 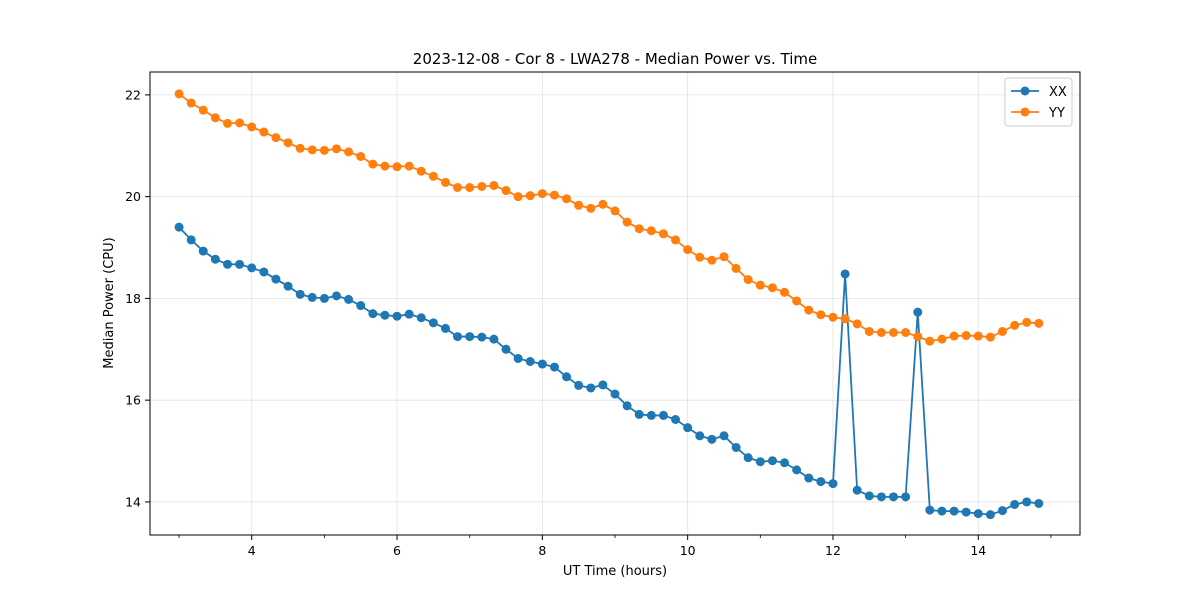 I want to click on legend-marker-xx, so click(x=1025, y=91).